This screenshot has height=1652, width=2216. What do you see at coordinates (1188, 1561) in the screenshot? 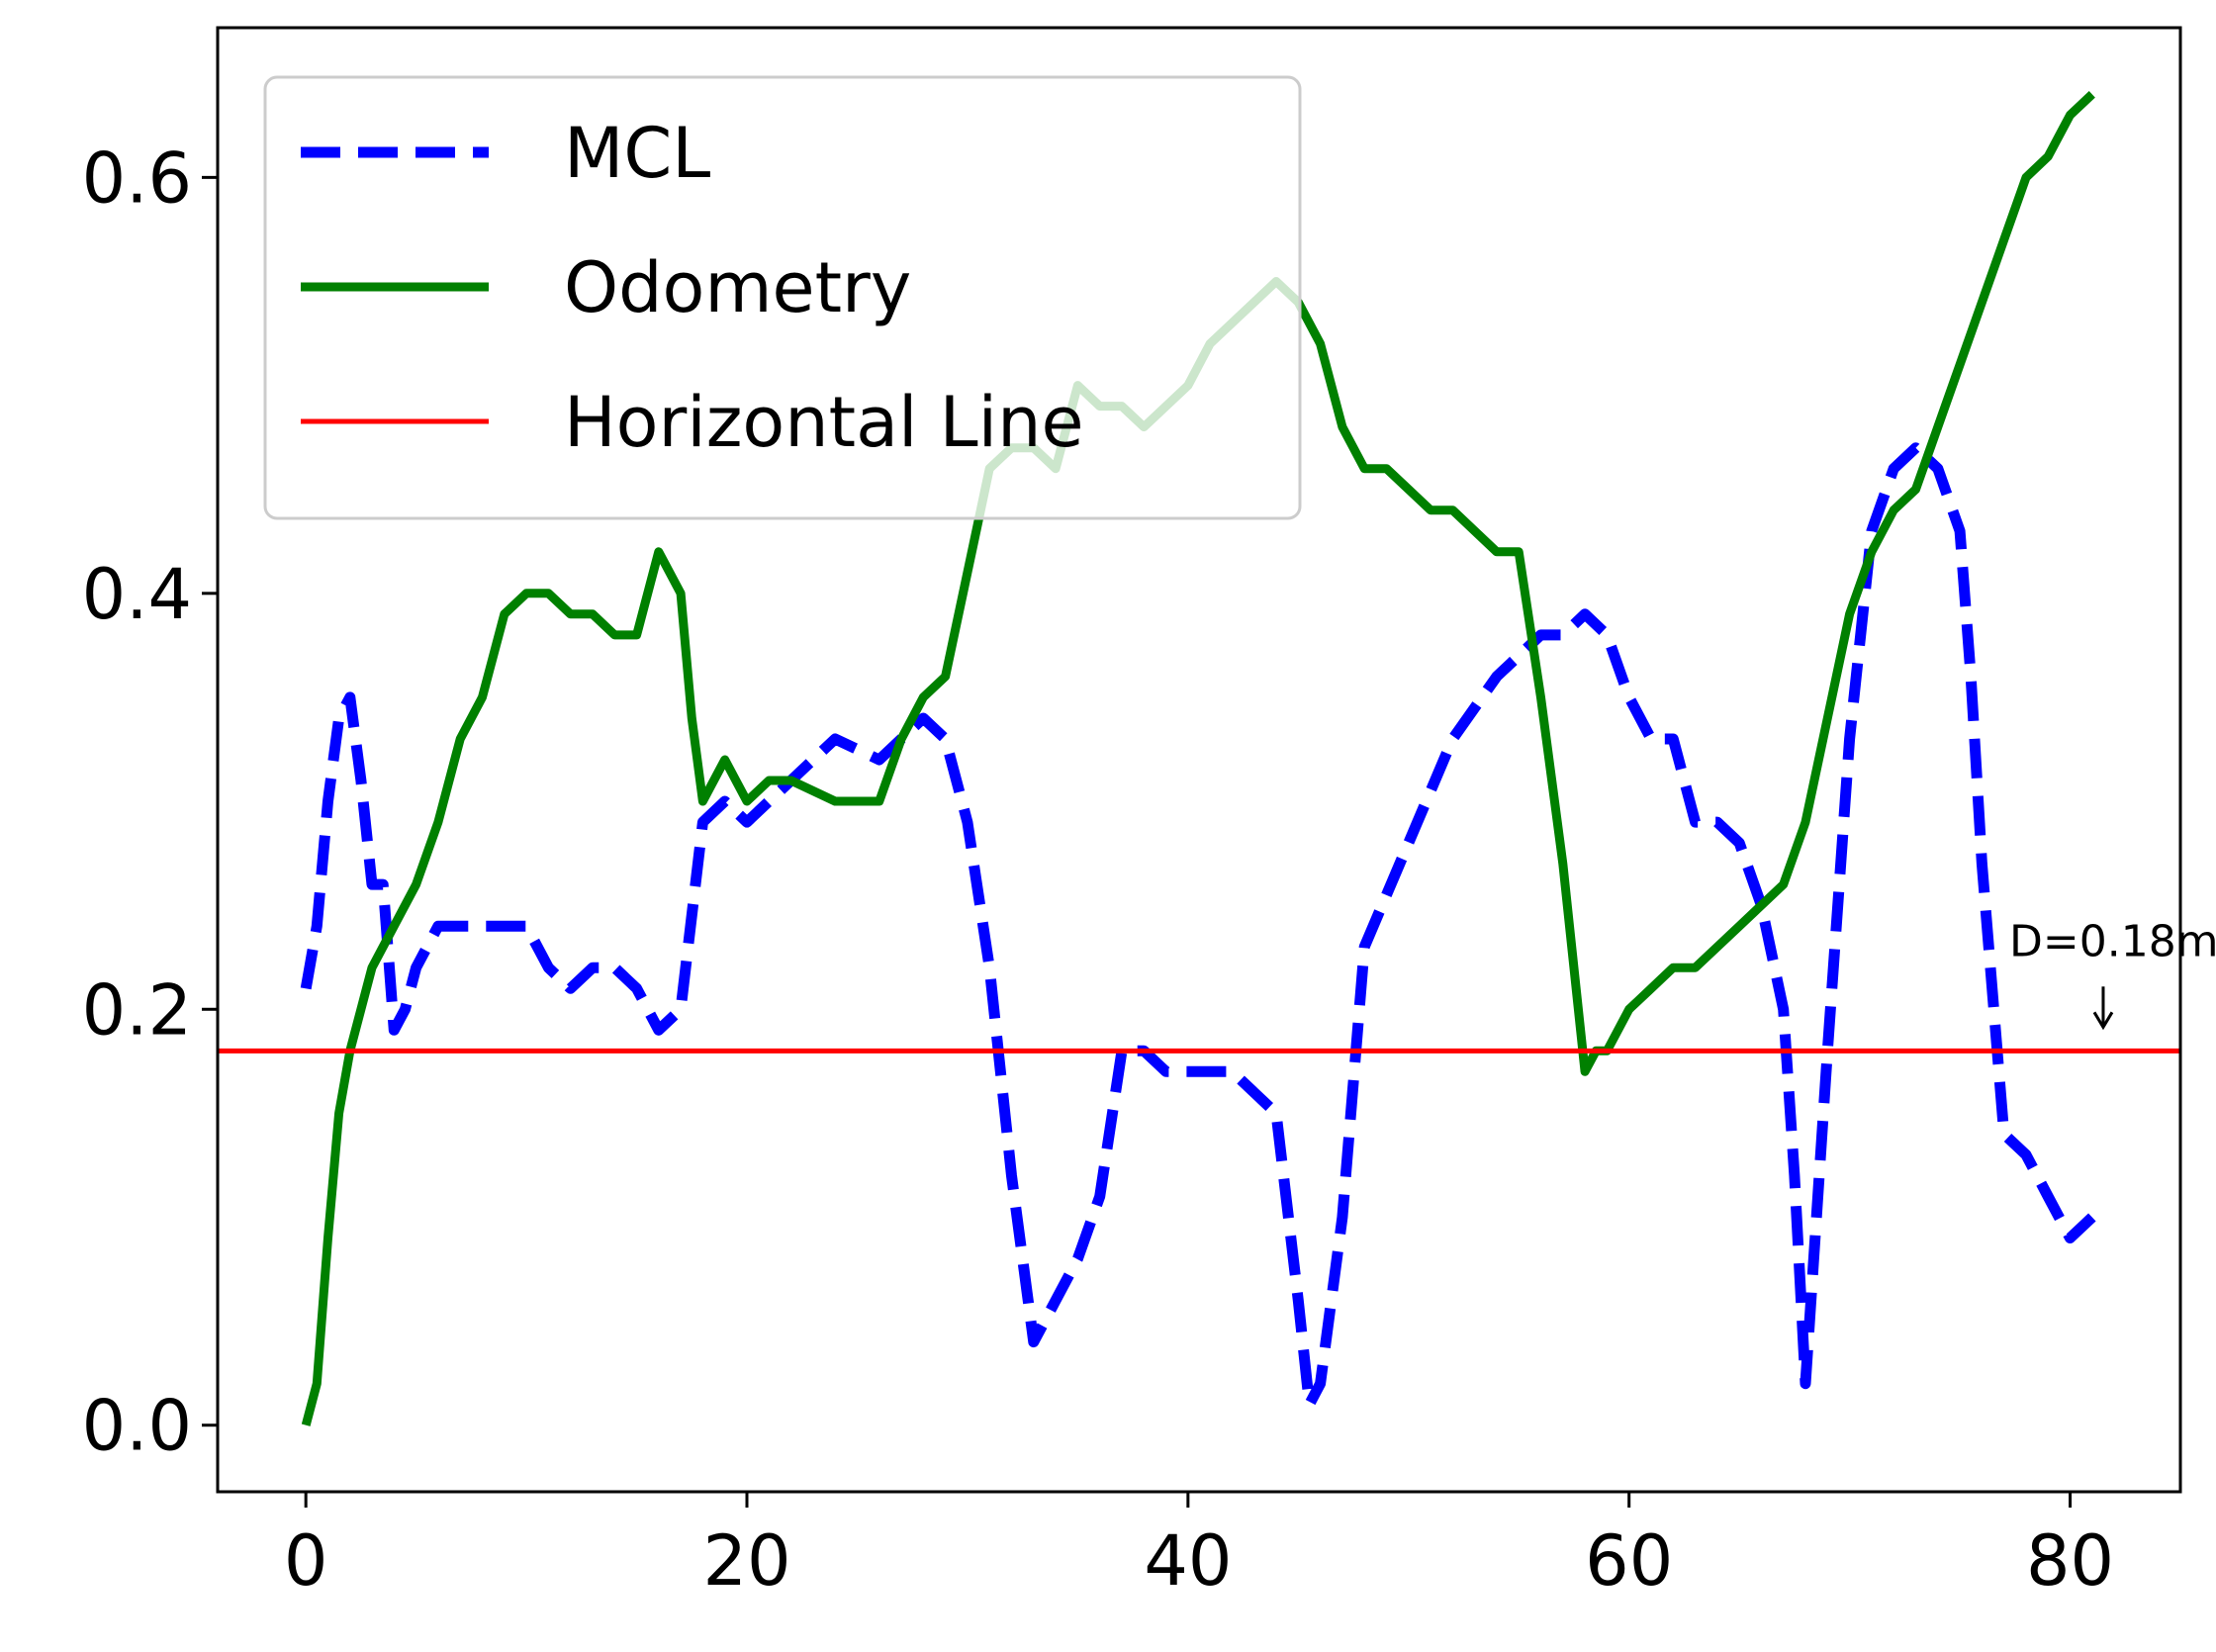
I see `x-tick-label: 40` at bounding box center [1188, 1561].